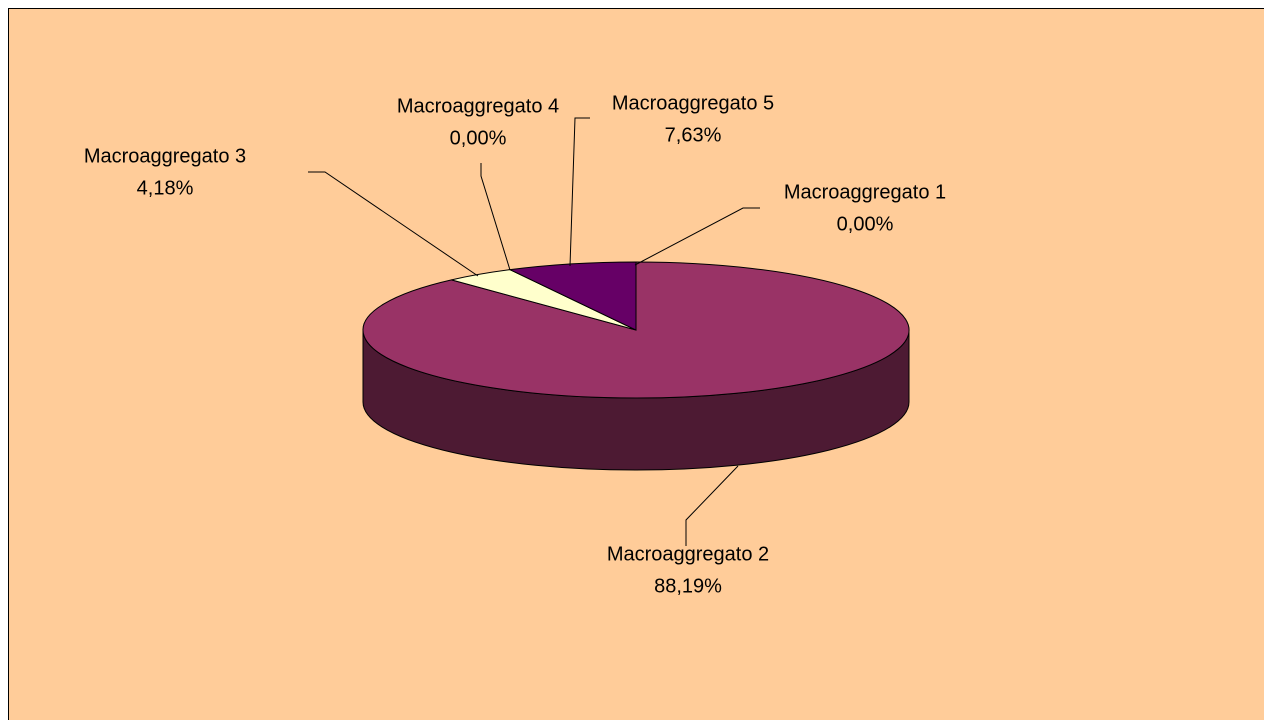  What do you see at coordinates (165, 156) in the screenshot?
I see `data-label-name: Macroaggregato 3` at bounding box center [165, 156].